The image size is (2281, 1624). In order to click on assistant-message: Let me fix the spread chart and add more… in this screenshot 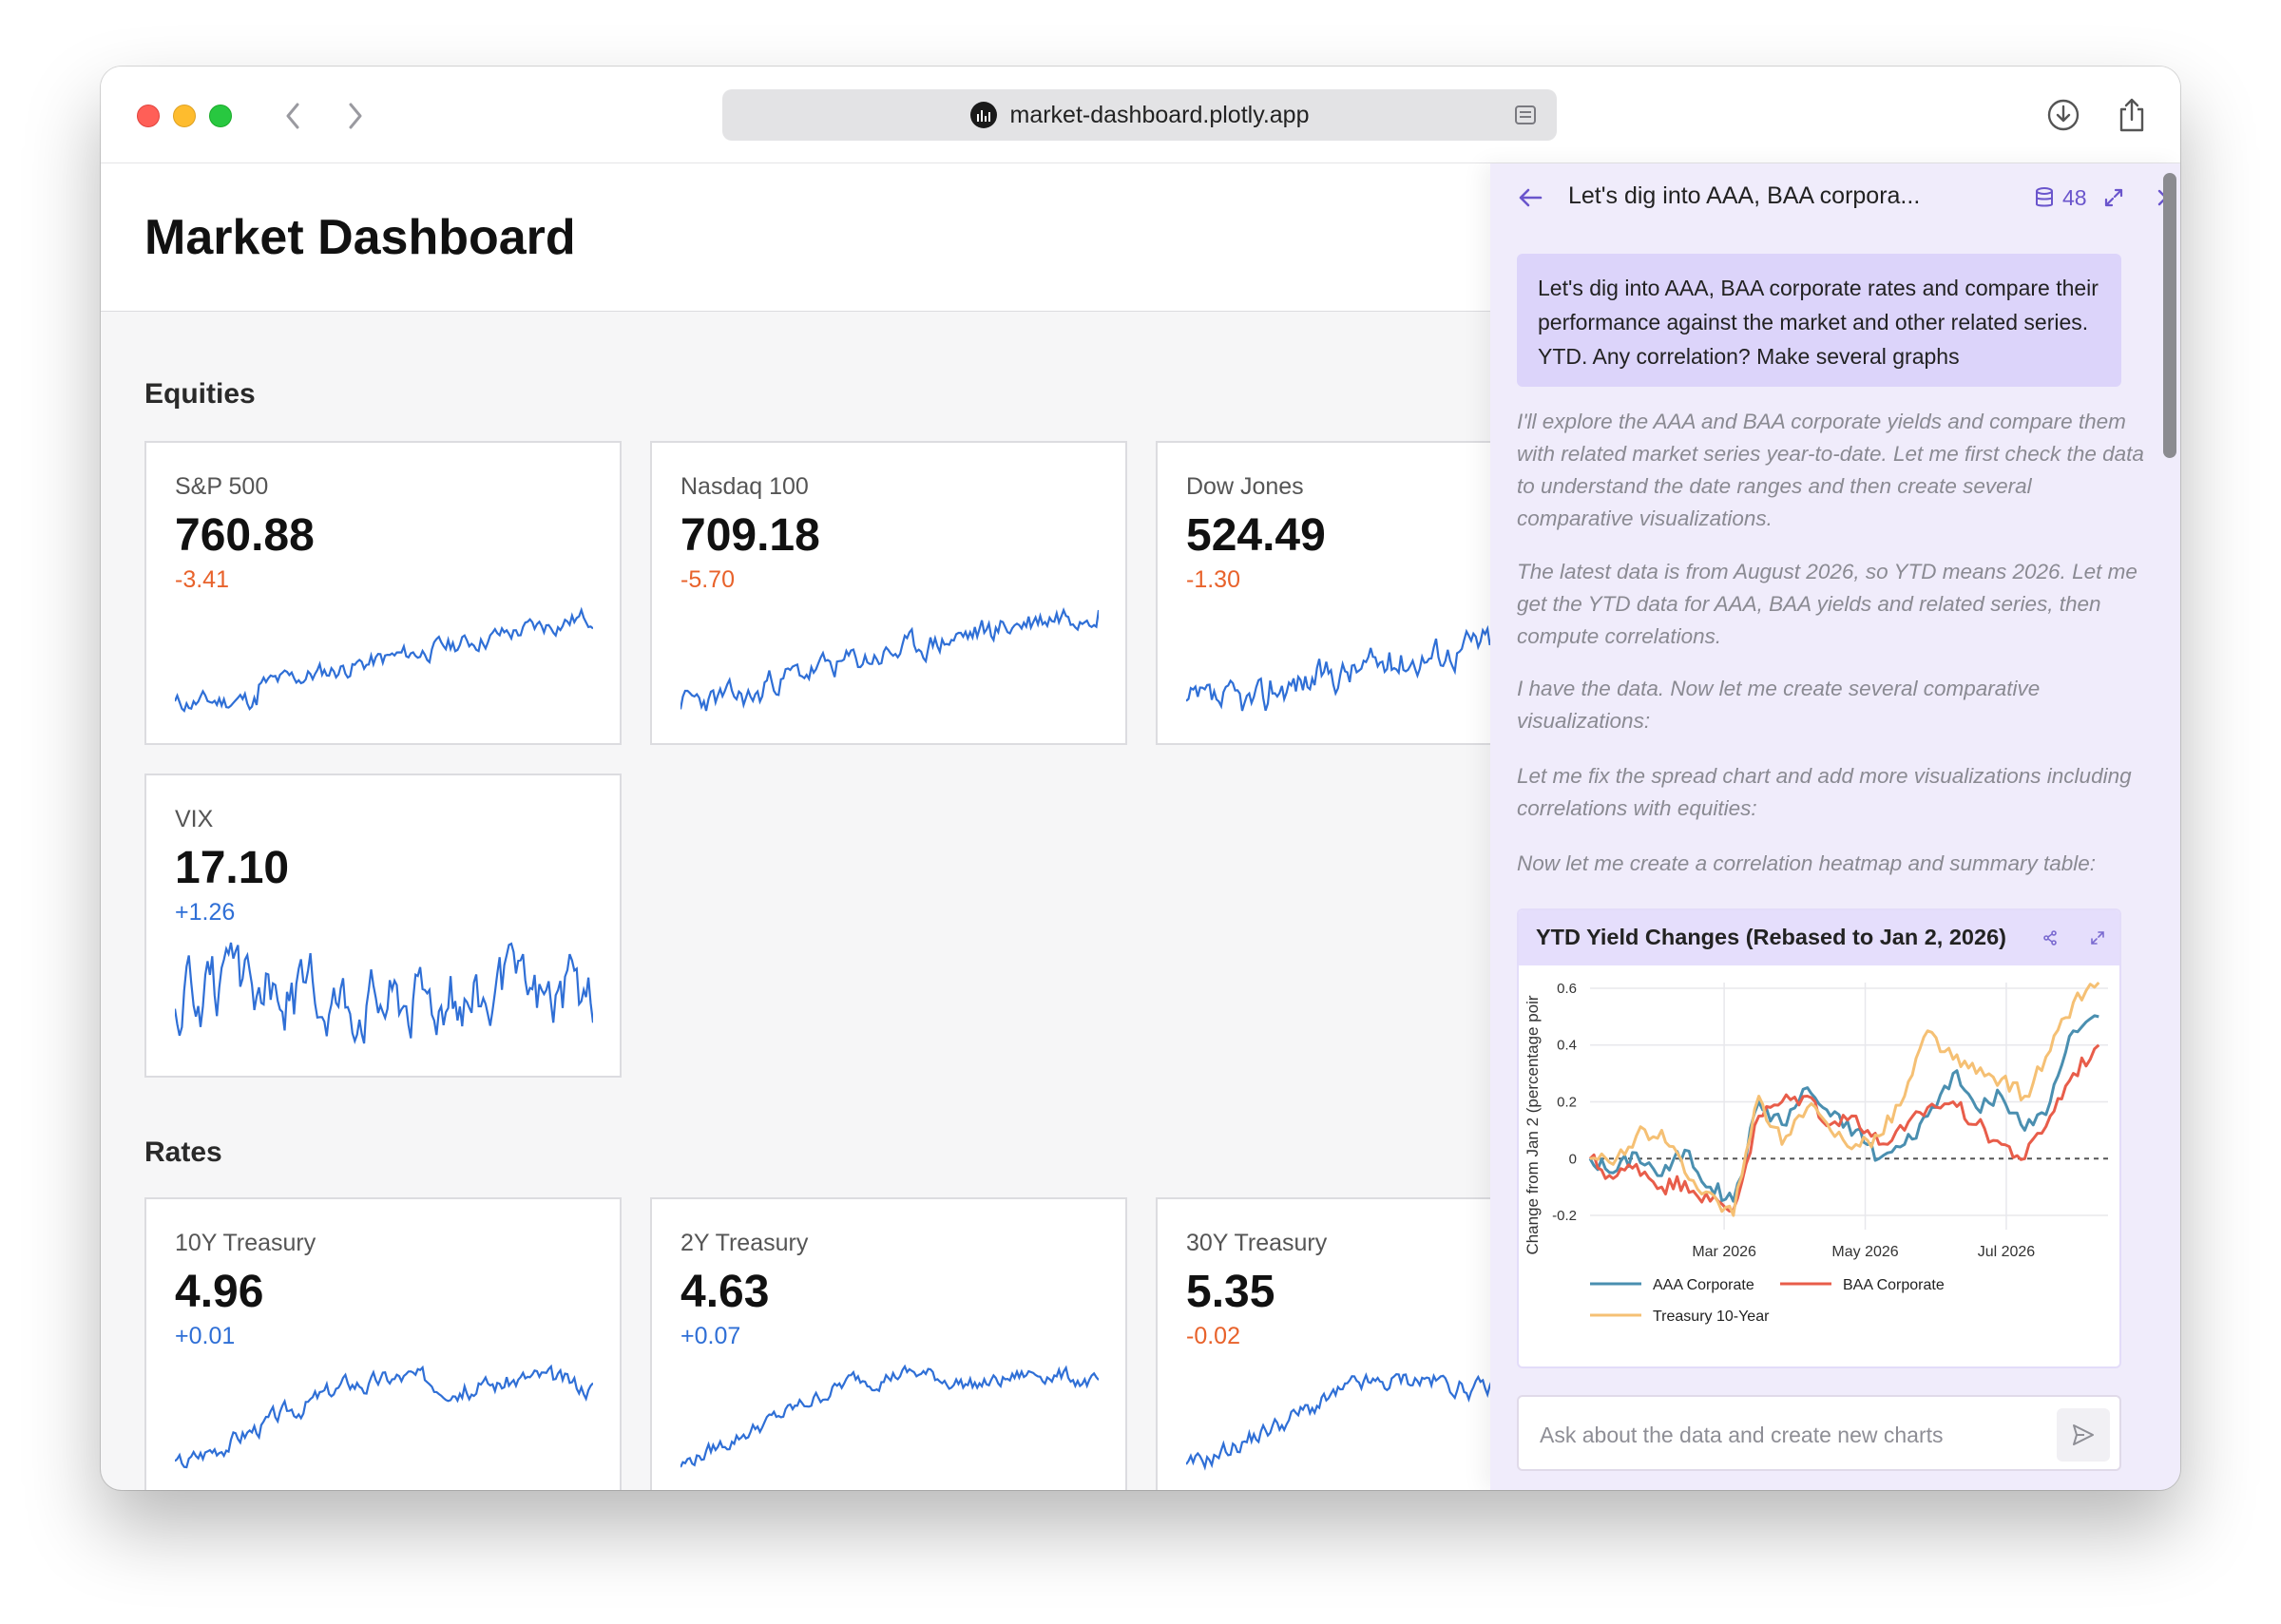, I will do `click(1824, 792)`.